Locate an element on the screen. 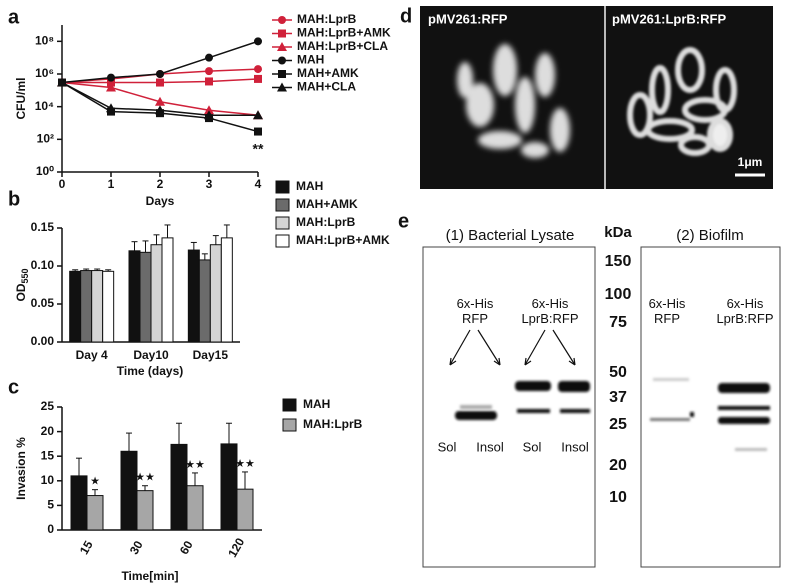 The height and width of the screenshot is (587, 797). ladder-label: 37 is located at coordinates (618, 397).